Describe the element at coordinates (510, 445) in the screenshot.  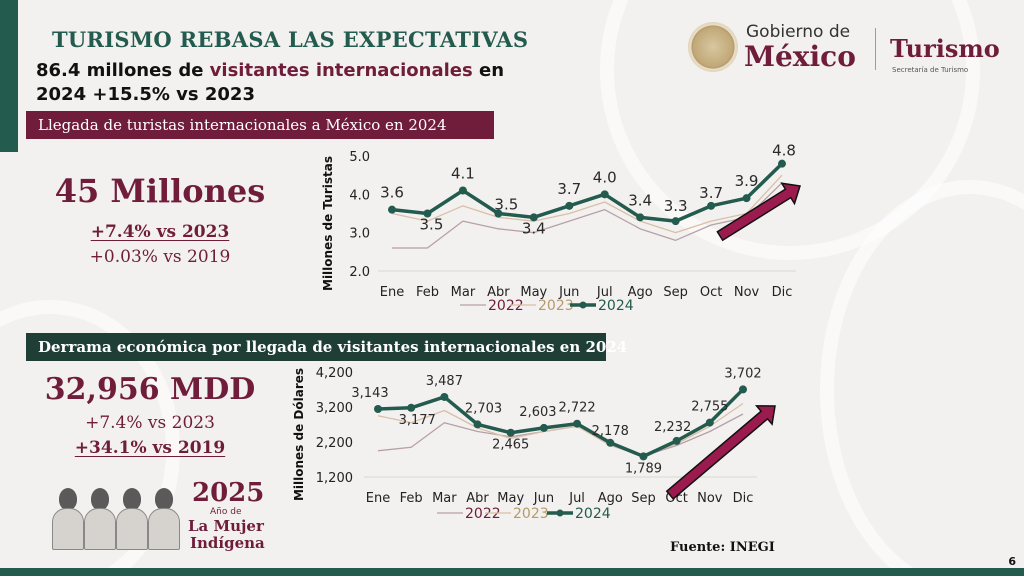
I see `data-label: 2,465` at that location.